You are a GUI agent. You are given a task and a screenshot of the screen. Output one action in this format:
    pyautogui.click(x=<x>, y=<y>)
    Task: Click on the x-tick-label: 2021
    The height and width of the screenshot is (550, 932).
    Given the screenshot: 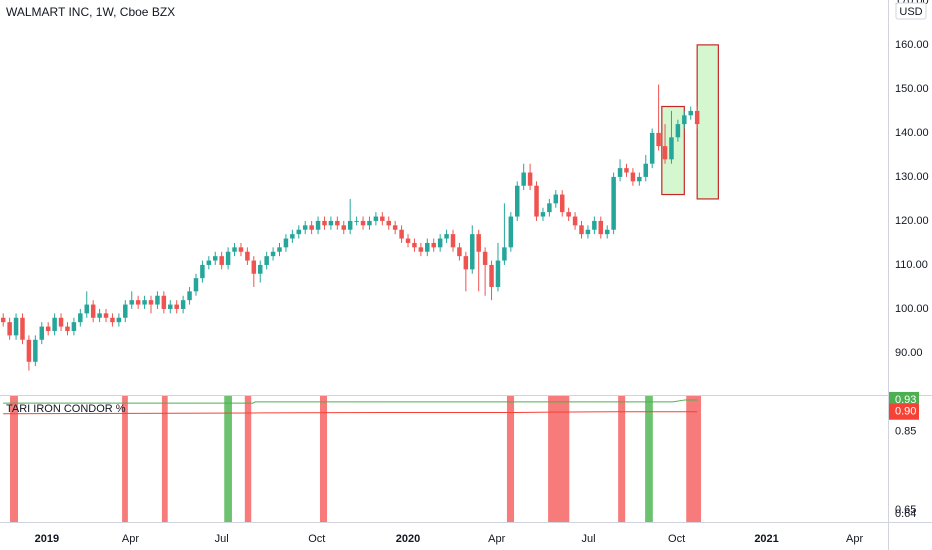 What is the action you would take?
    pyautogui.click(x=766, y=539)
    